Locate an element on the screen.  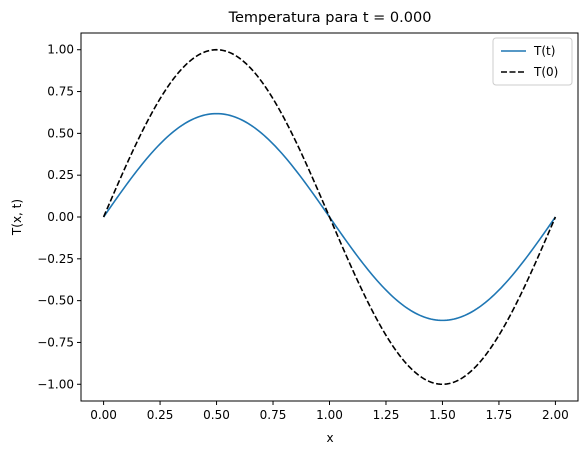
y-tick-label: 0.75 is located at coordinates (60, 92).